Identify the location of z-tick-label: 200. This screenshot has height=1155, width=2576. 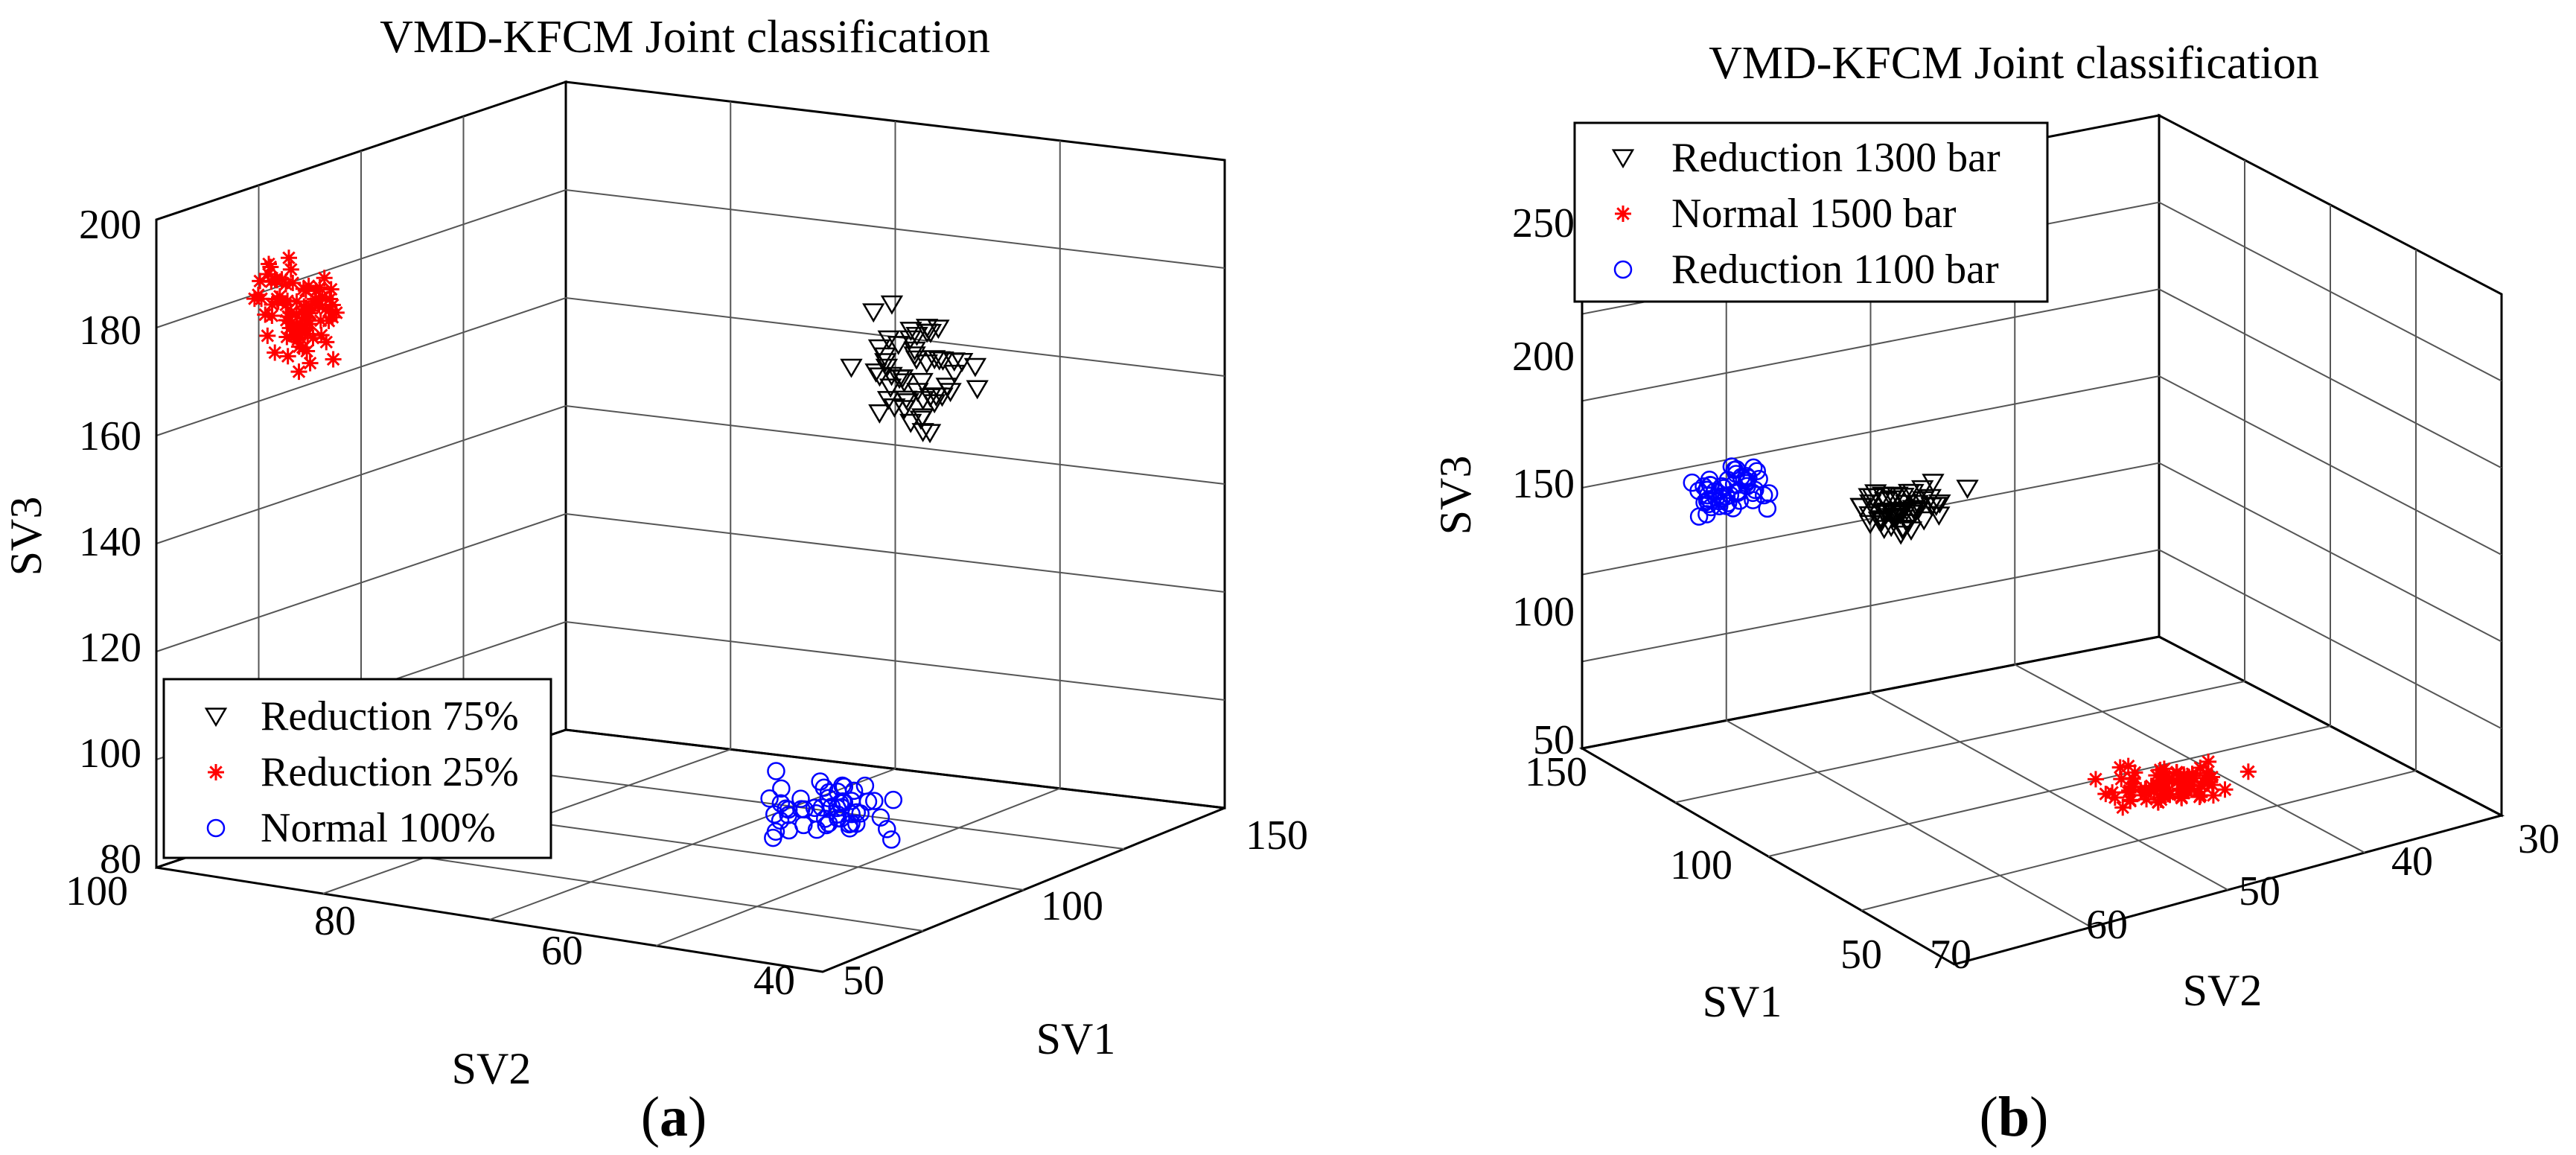
(110, 225).